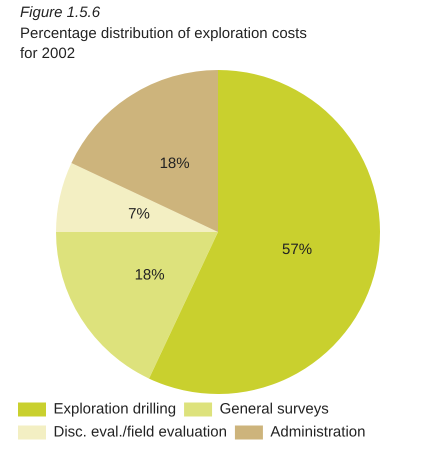 The image size is (436, 454). What do you see at coordinates (297, 249) in the screenshot?
I see `data-label: 57%` at bounding box center [297, 249].